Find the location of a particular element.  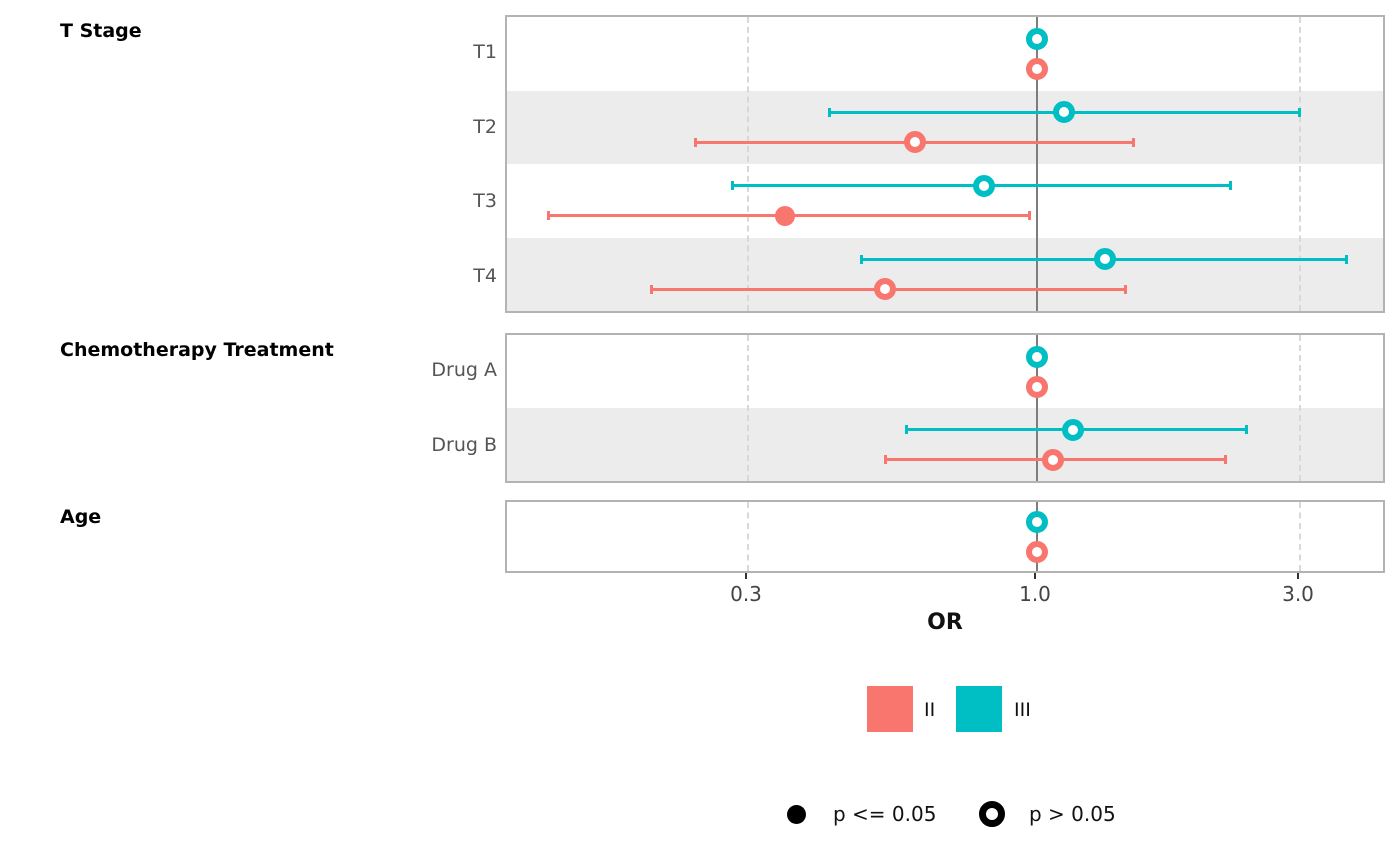

legend-open-circle-icon is located at coordinates (992, 814).